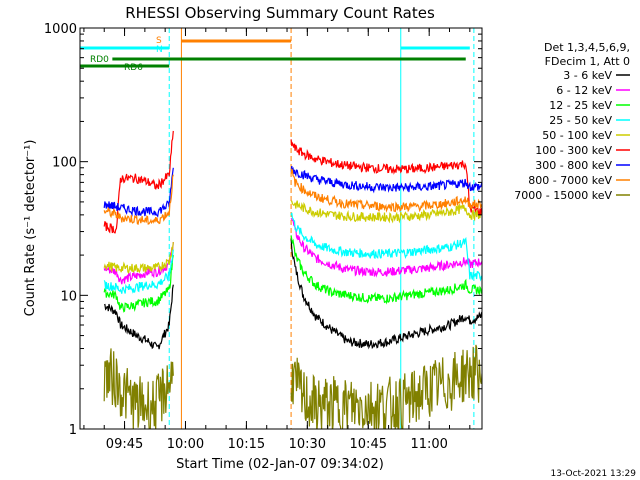  I want to click on x-tick-label-4: 10:45, so click(368, 444).